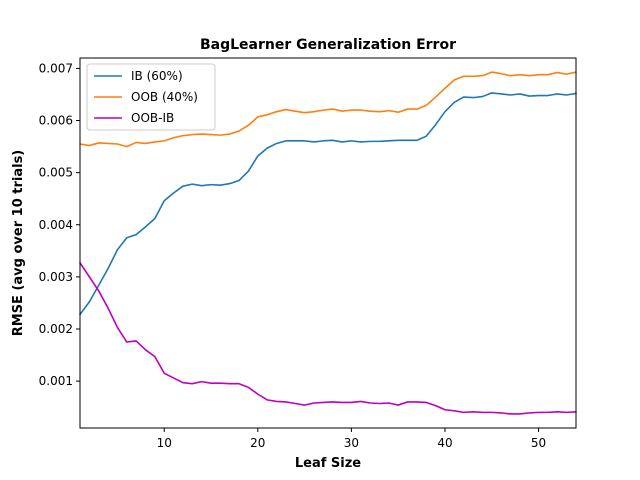  I want to click on y-axis: 0.001 0.002 0.003 0.004 0.005 0.006 0.007, so click(59, 224).